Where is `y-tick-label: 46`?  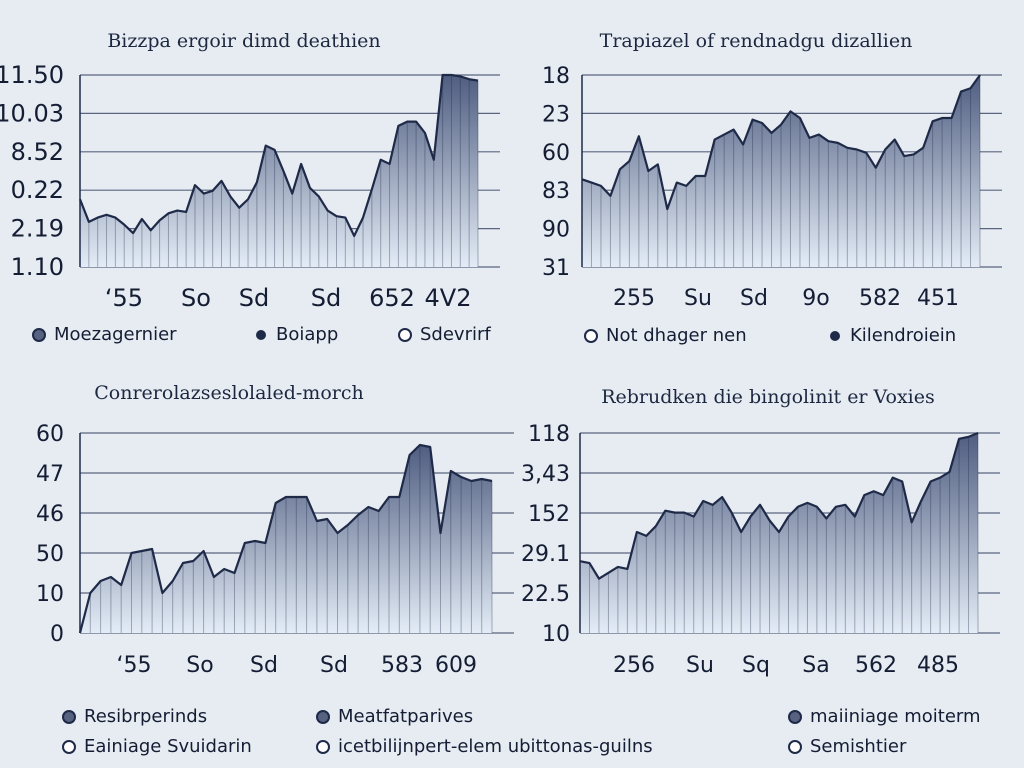 y-tick-label: 46 is located at coordinates (50, 514).